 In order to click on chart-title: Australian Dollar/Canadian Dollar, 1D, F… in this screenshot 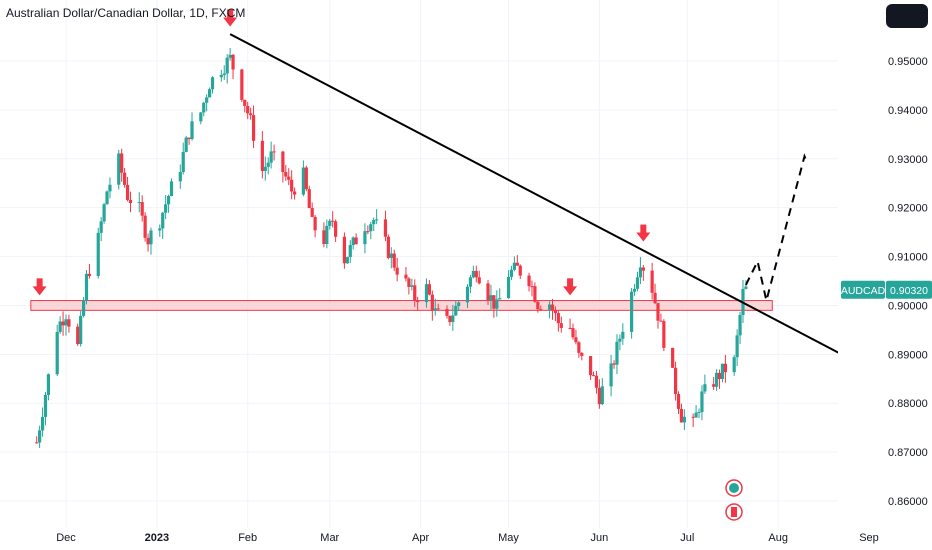, I will do `click(126, 13)`.